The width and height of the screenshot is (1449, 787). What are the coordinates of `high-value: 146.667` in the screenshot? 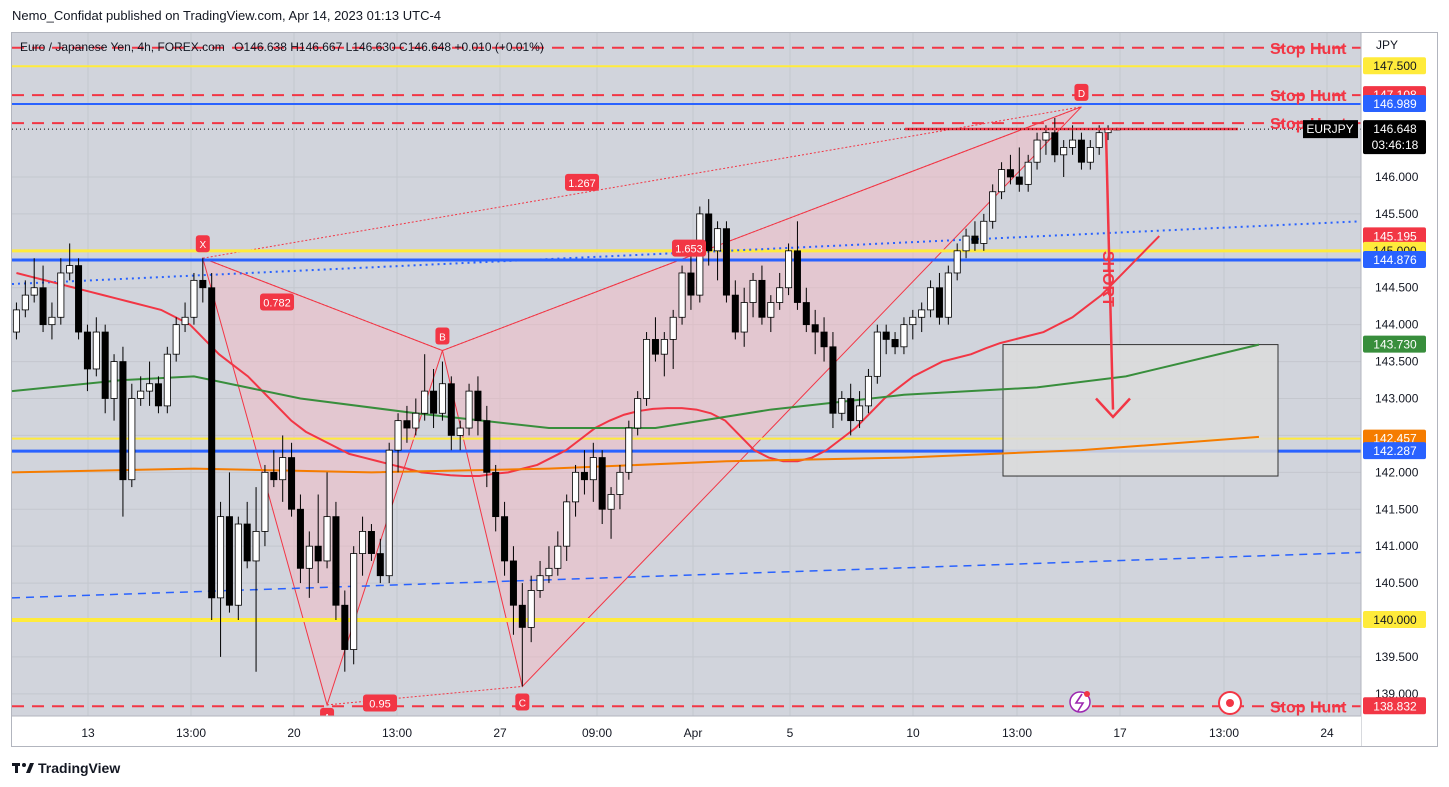 It's located at (320, 47).